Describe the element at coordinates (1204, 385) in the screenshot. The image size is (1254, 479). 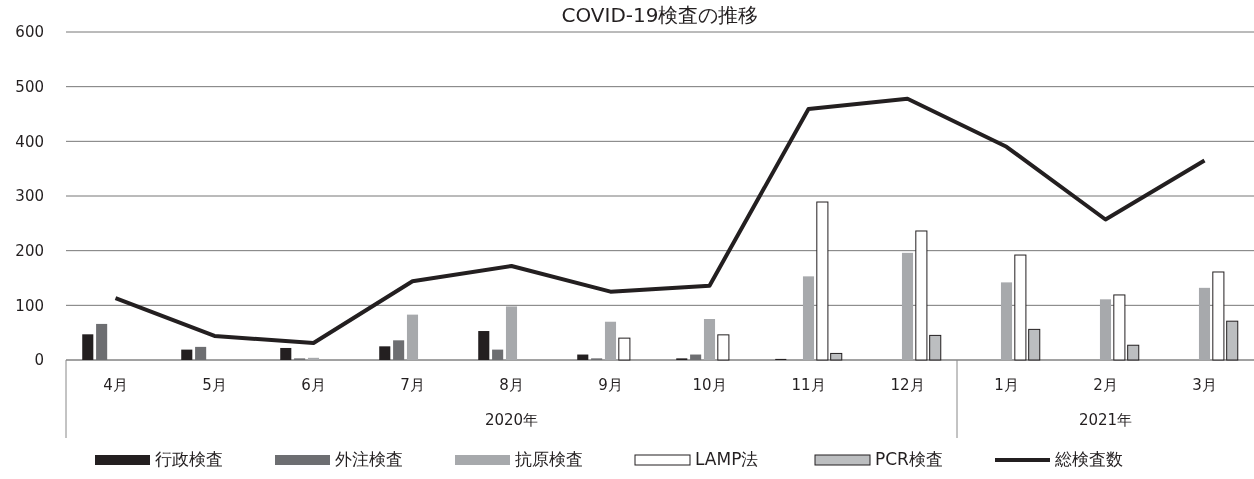
I see `x-tick-label: 3月` at that location.